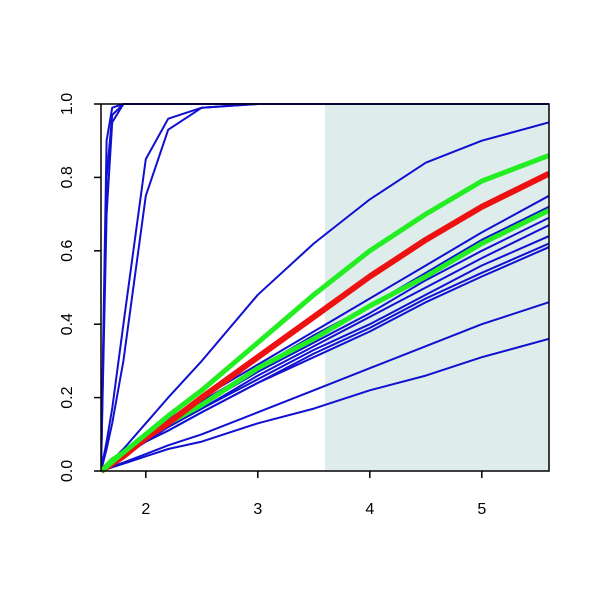 The height and width of the screenshot is (600, 600). I want to click on x-tick-label: 3, so click(257, 509).